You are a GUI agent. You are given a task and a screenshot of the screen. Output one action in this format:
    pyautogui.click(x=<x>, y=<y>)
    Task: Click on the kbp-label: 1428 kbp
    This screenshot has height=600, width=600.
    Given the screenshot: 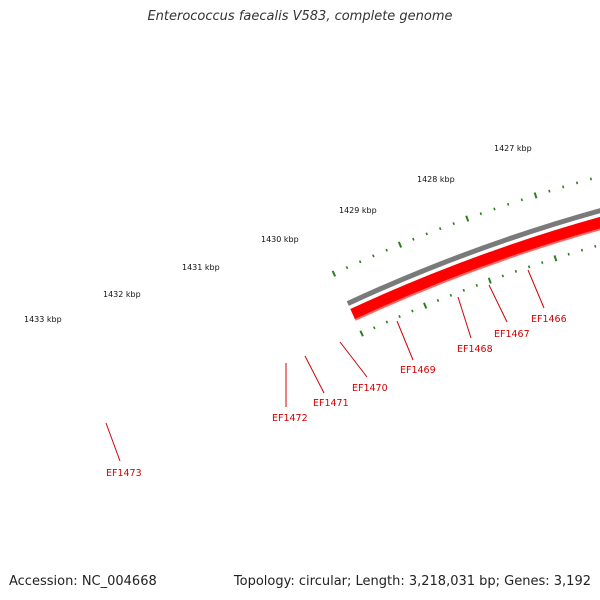 What is the action you would take?
    pyautogui.click(x=436, y=179)
    